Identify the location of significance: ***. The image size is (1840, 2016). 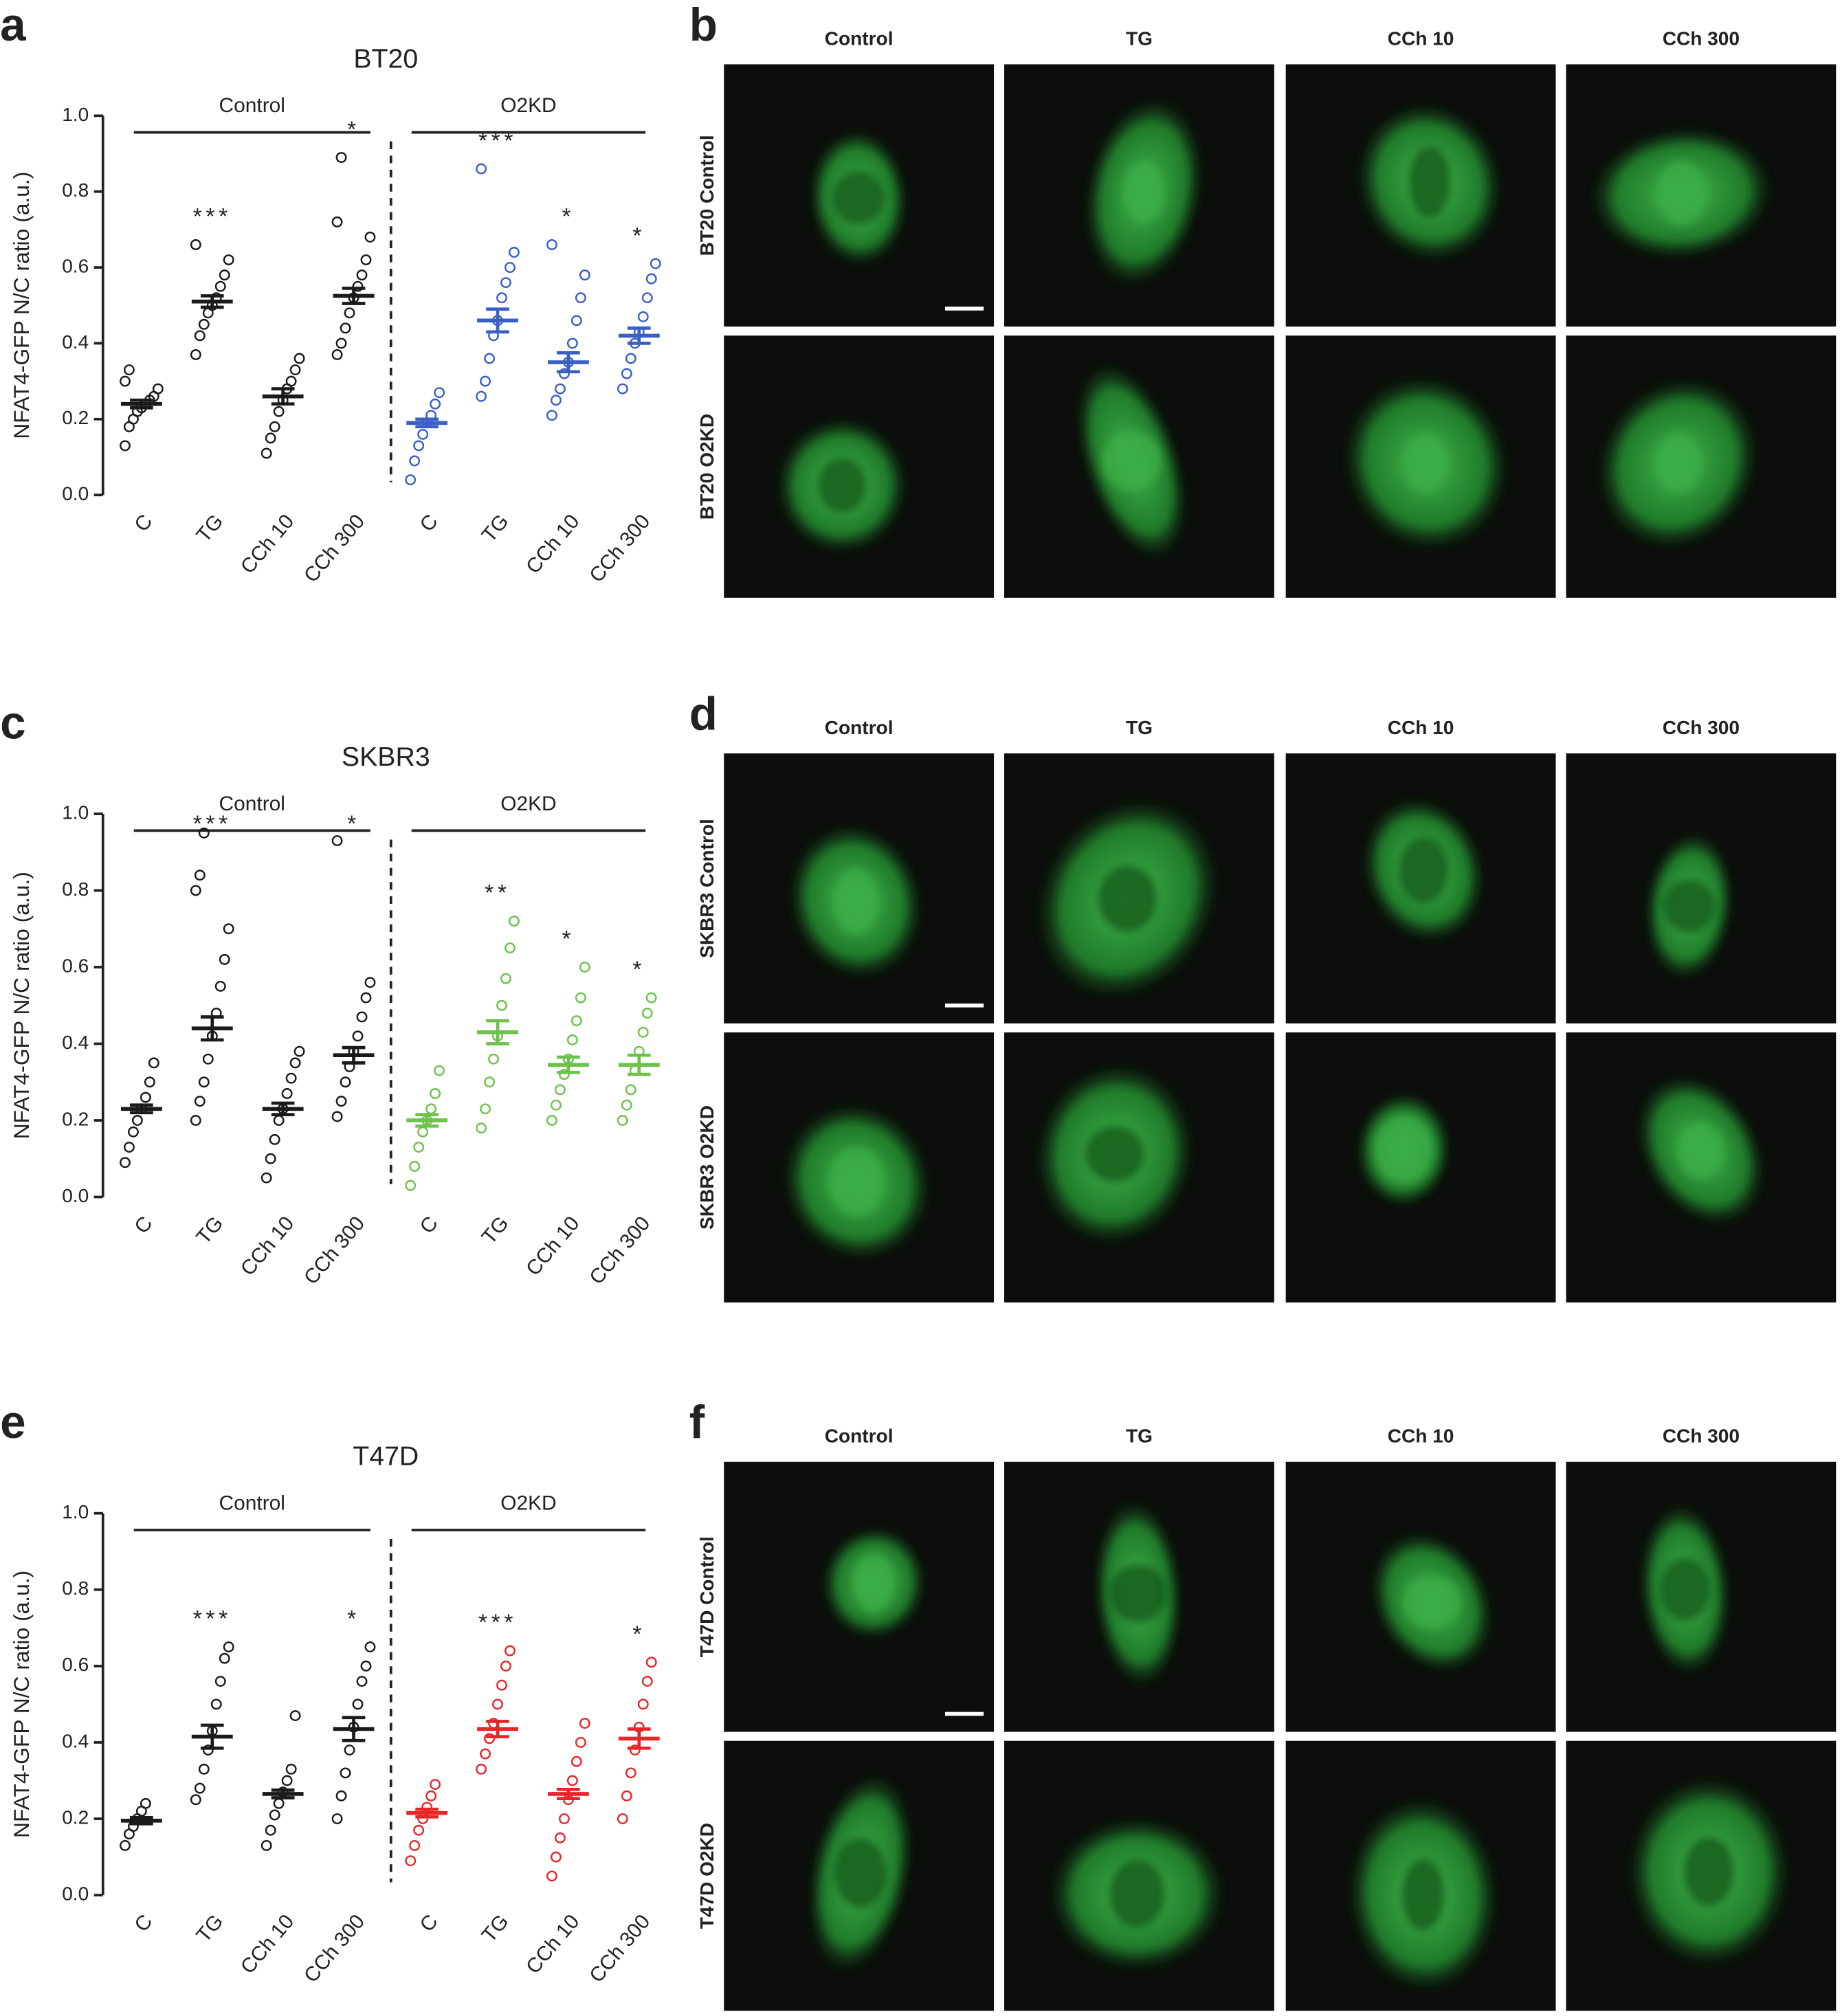
(212, 1619).